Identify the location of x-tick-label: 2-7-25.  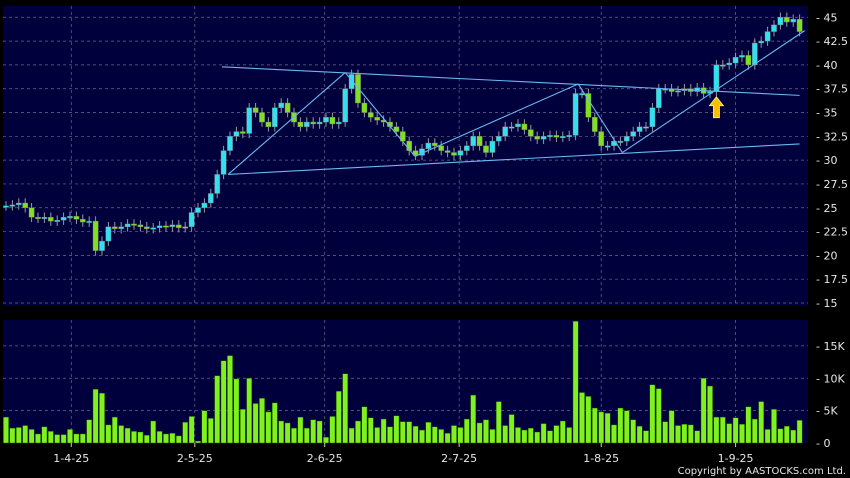
(459, 458).